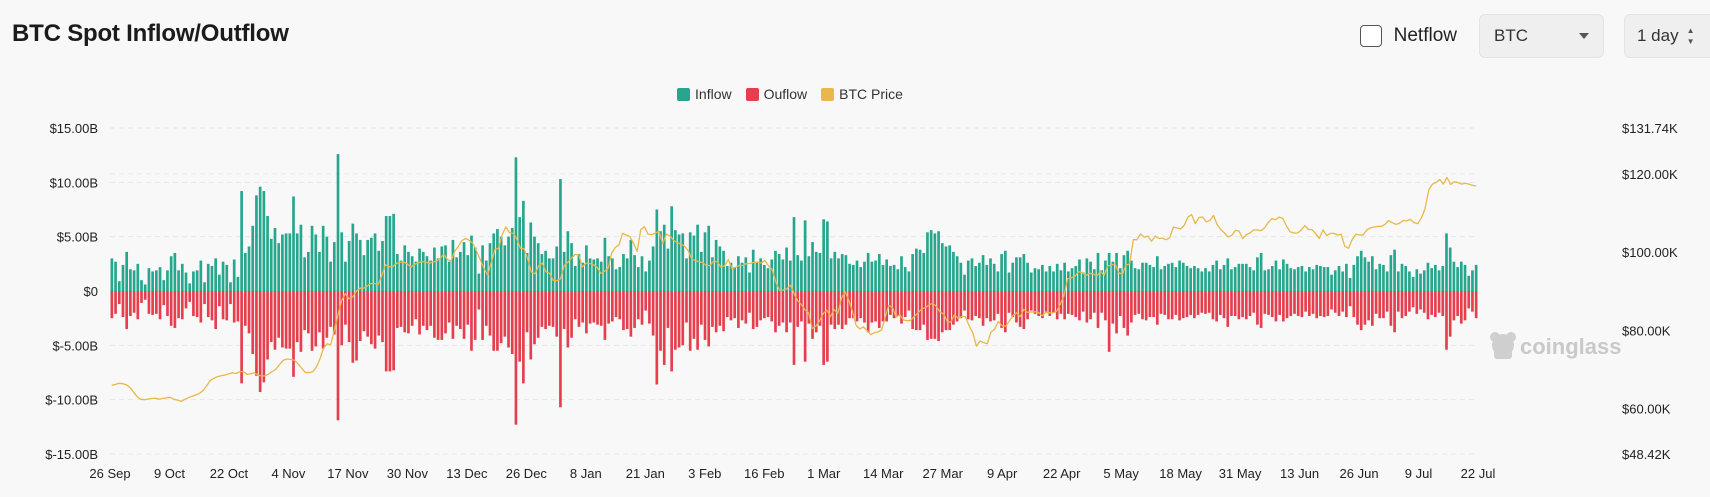 This screenshot has height=497, width=1710. I want to click on netflow-checkbox, so click(1370, 36).